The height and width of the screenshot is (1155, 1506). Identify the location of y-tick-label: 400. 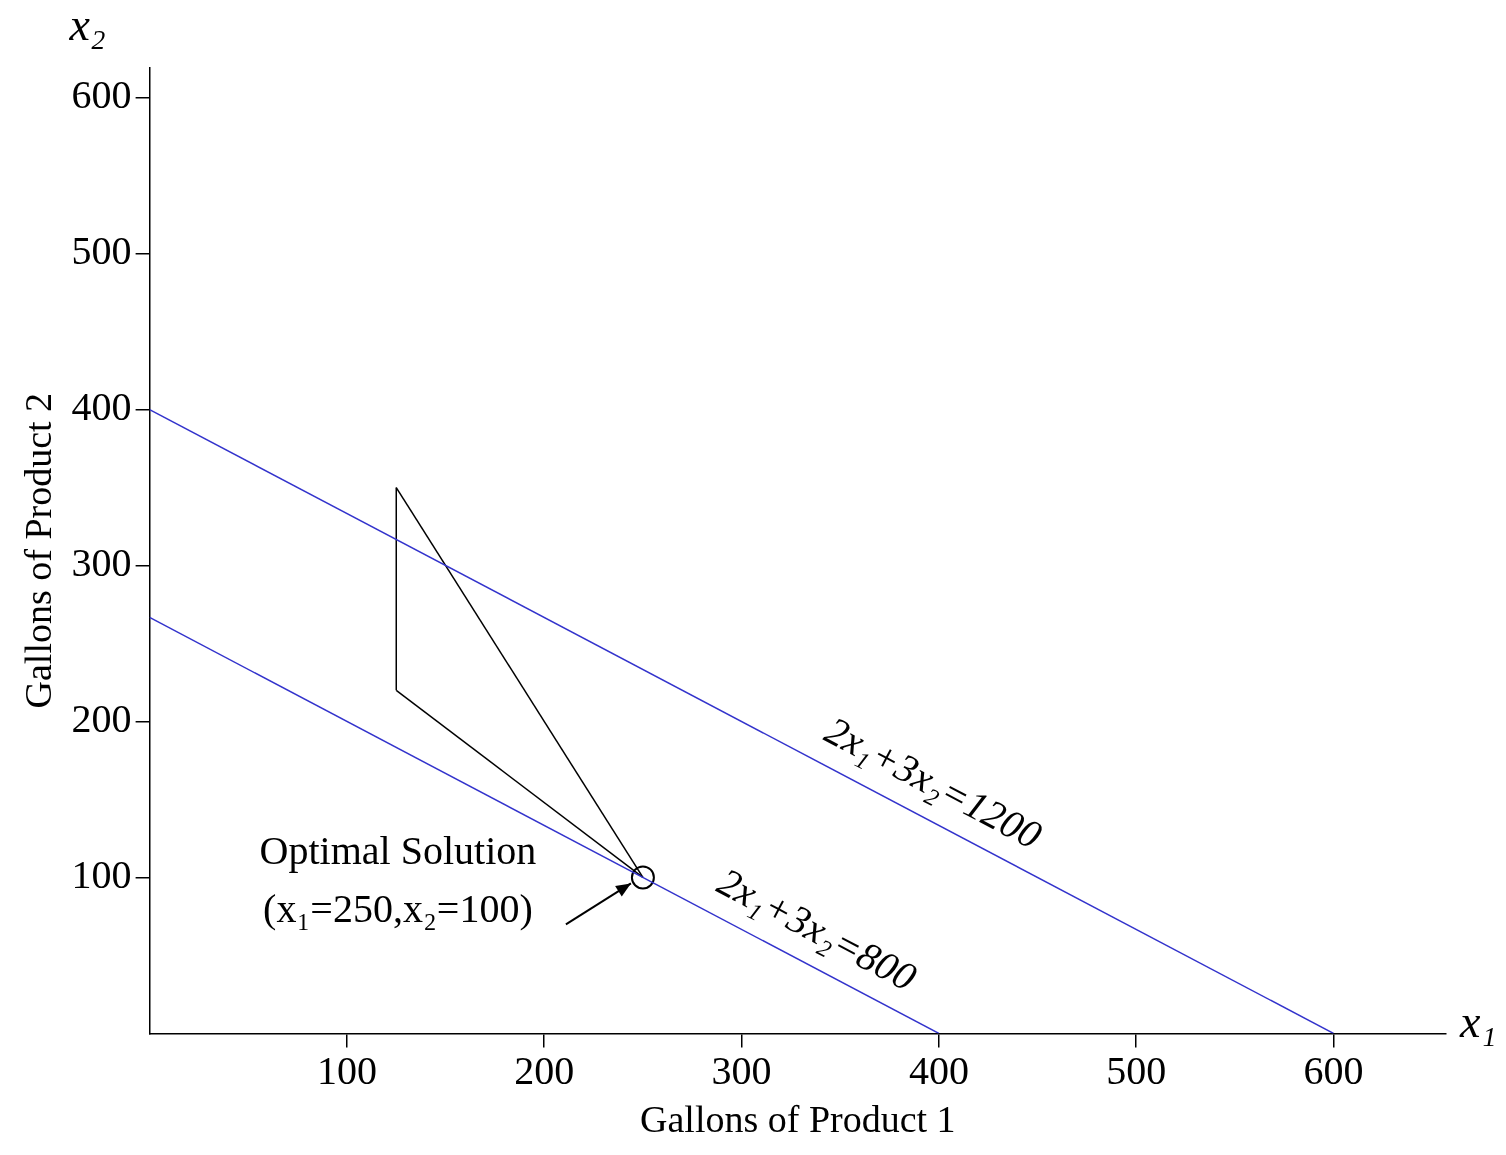
(101, 407).